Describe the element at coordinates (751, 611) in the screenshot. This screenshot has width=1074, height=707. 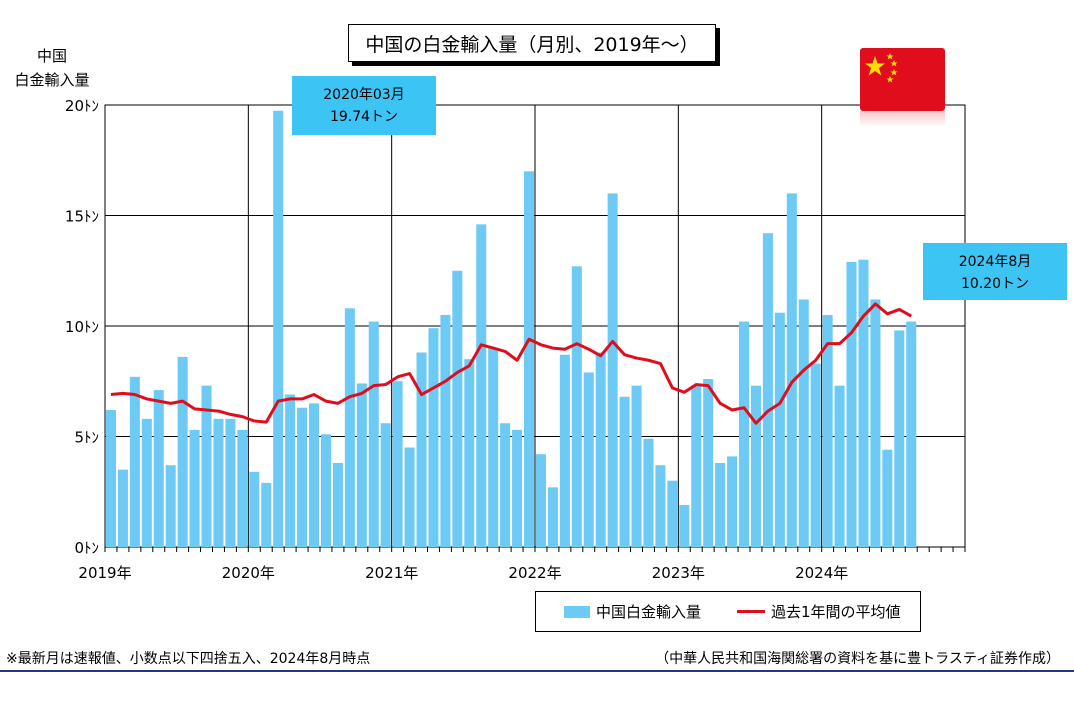
I see `legend-line-swatch` at that location.